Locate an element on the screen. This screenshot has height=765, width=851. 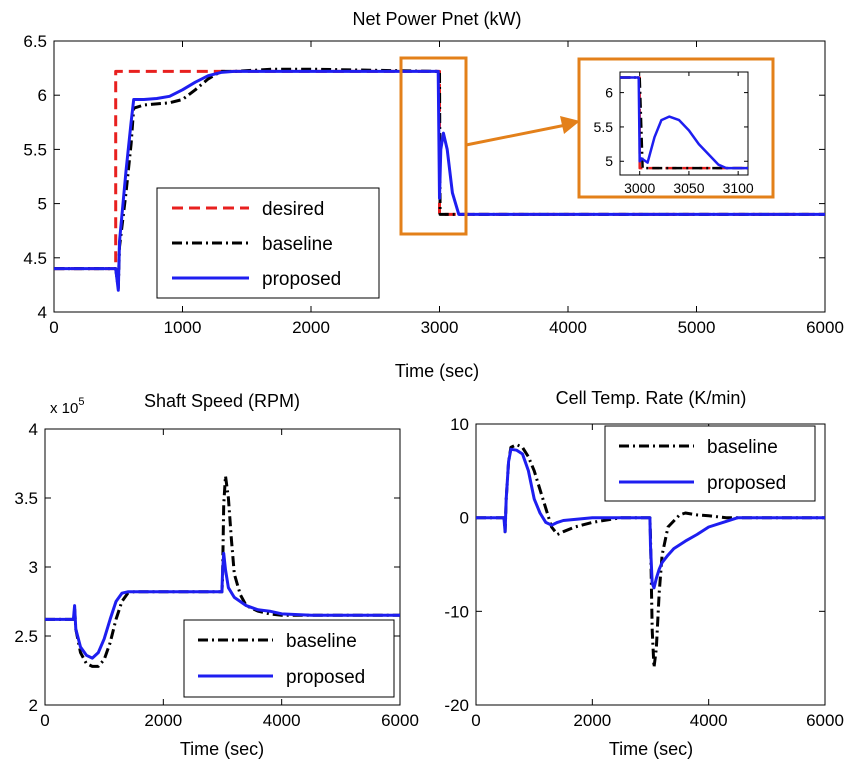
shaft-speed-legend: baseline proposed is located at coordinates (289, 658).